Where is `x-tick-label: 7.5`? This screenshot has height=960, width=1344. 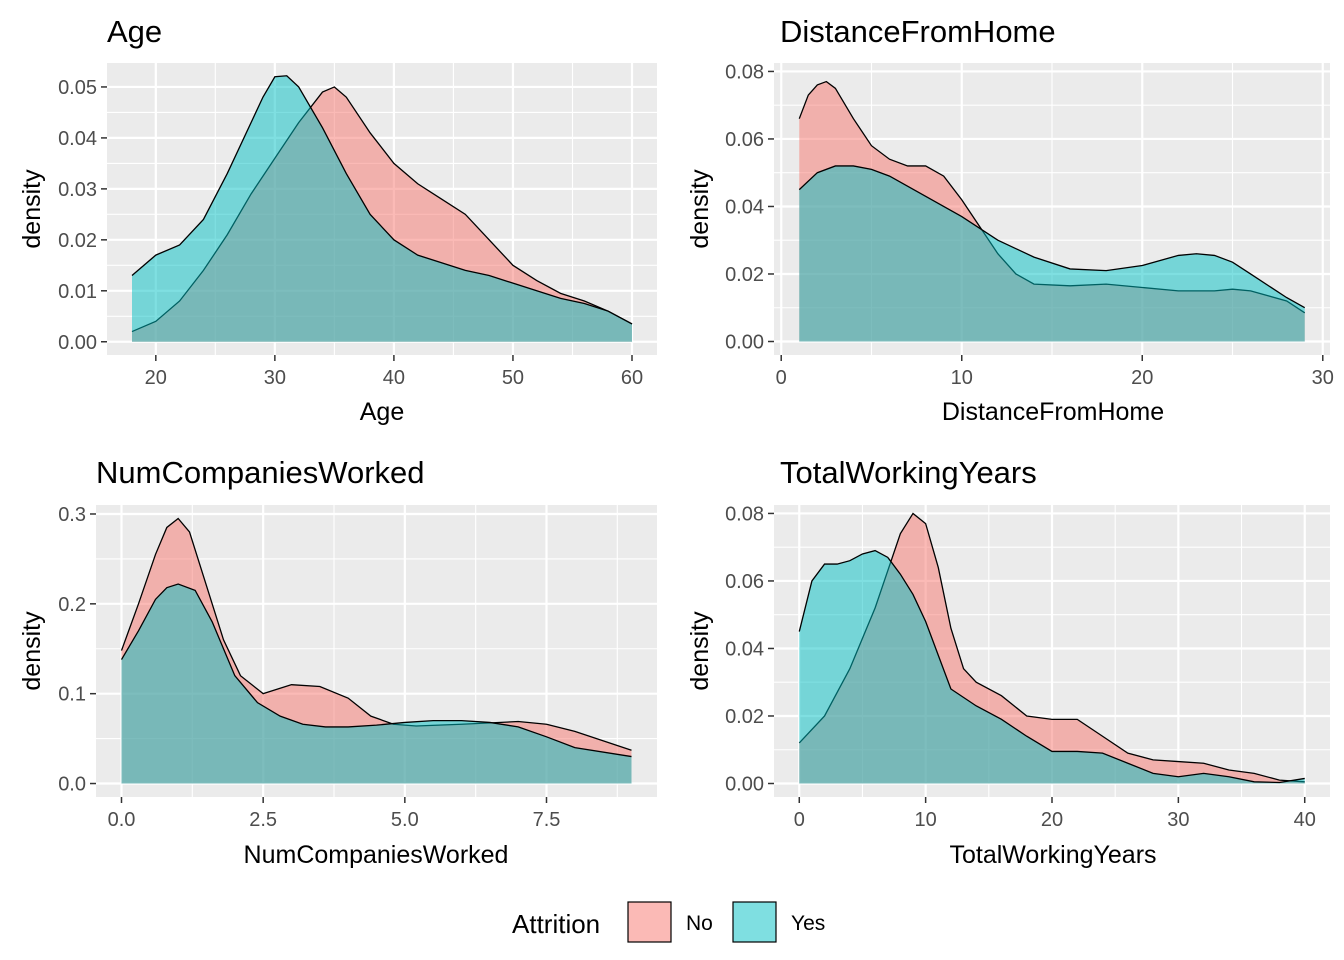 x-tick-label: 7.5 is located at coordinates (547, 820).